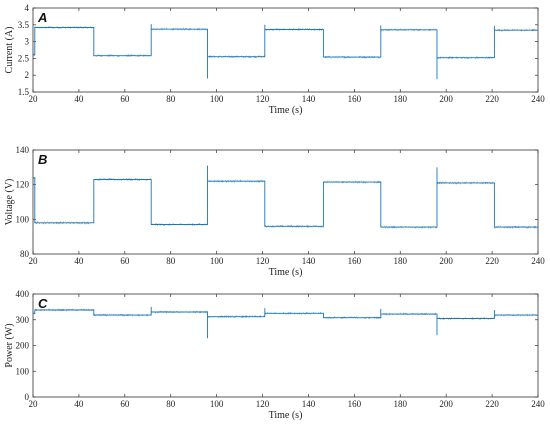  What do you see at coordinates (23, 294) in the screenshot?
I see `y-tick-label: 400` at bounding box center [23, 294].